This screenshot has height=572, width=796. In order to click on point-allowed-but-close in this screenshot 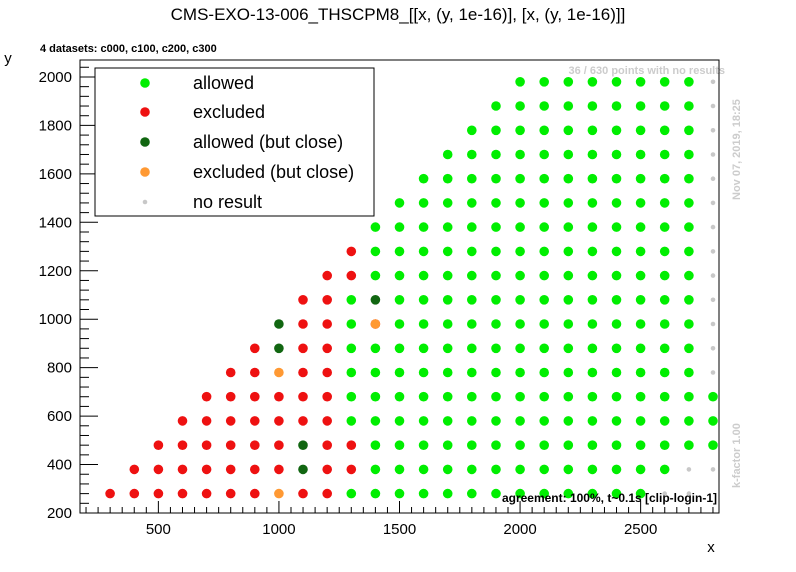, I will do `click(279, 348)`.